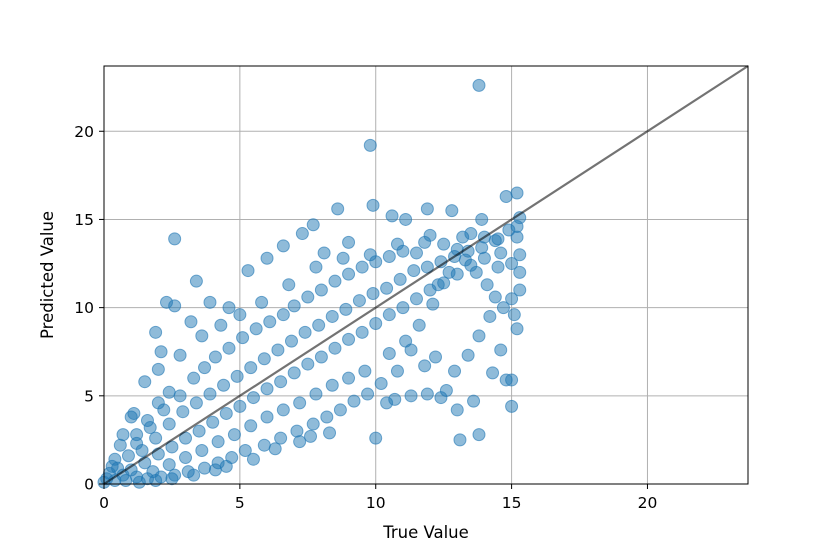 This screenshot has width=830, height=554. What do you see at coordinates (425, 532) in the screenshot?
I see `x-axis-label: True Value` at bounding box center [425, 532].